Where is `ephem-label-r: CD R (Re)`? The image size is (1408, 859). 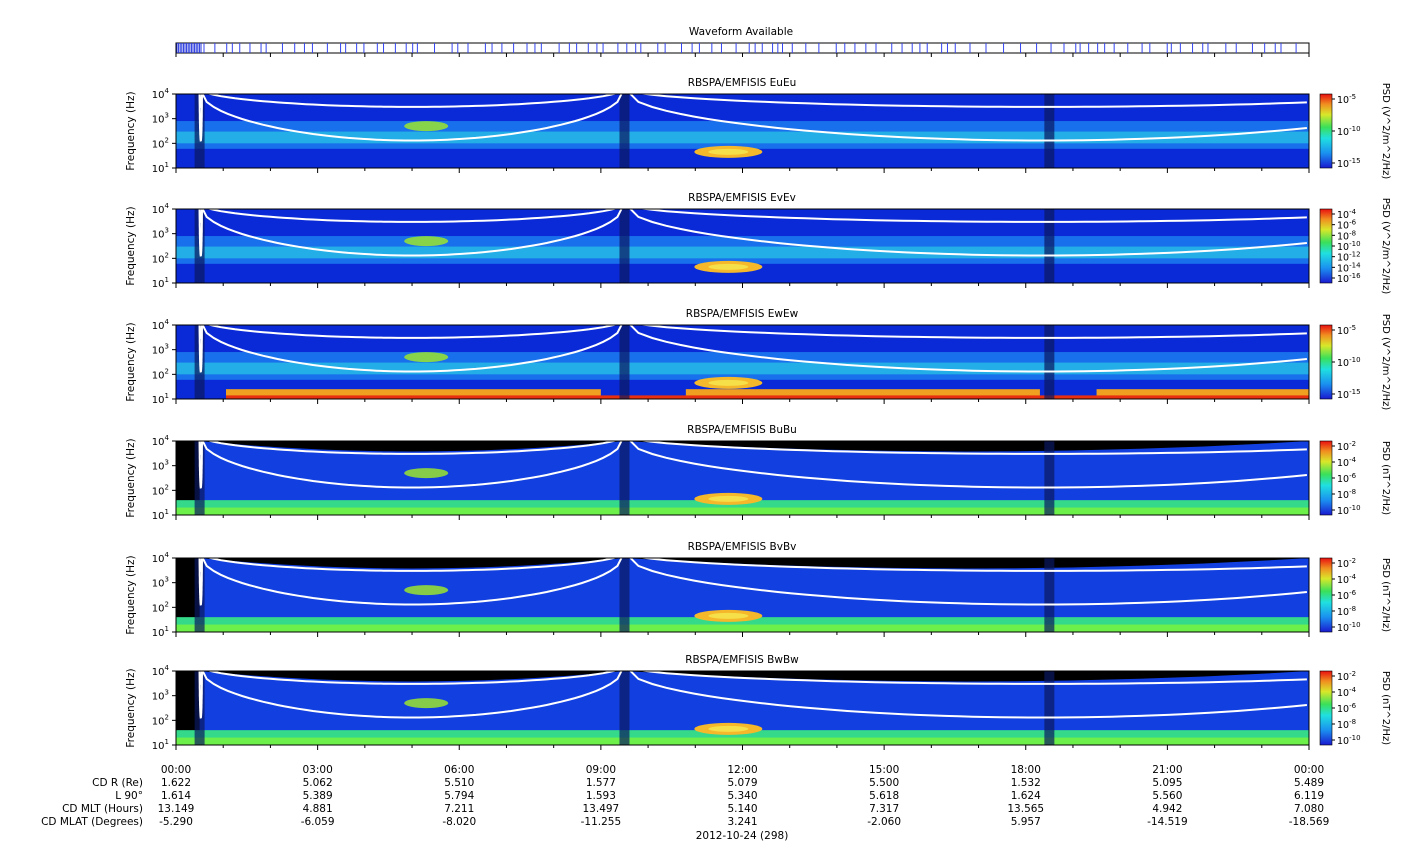
ephem-label-r: CD R (Re) is located at coordinates (117, 783).